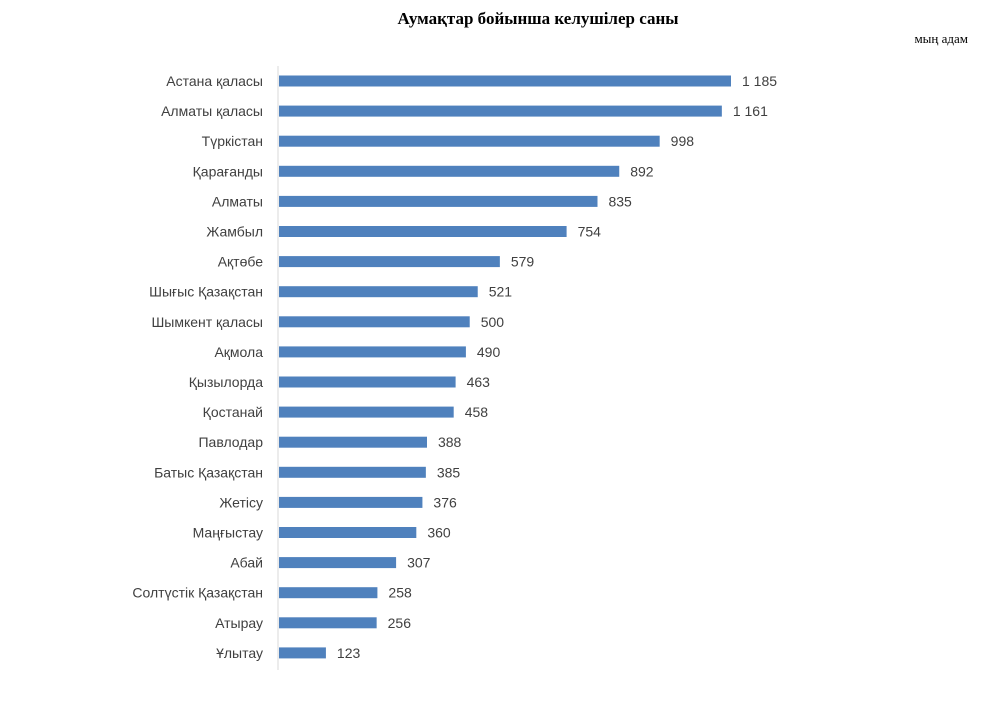 The width and height of the screenshot is (1008, 703). What do you see at coordinates (683, 141) in the screenshot?
I see `data-label: 998` at bounding box center [683, 141].